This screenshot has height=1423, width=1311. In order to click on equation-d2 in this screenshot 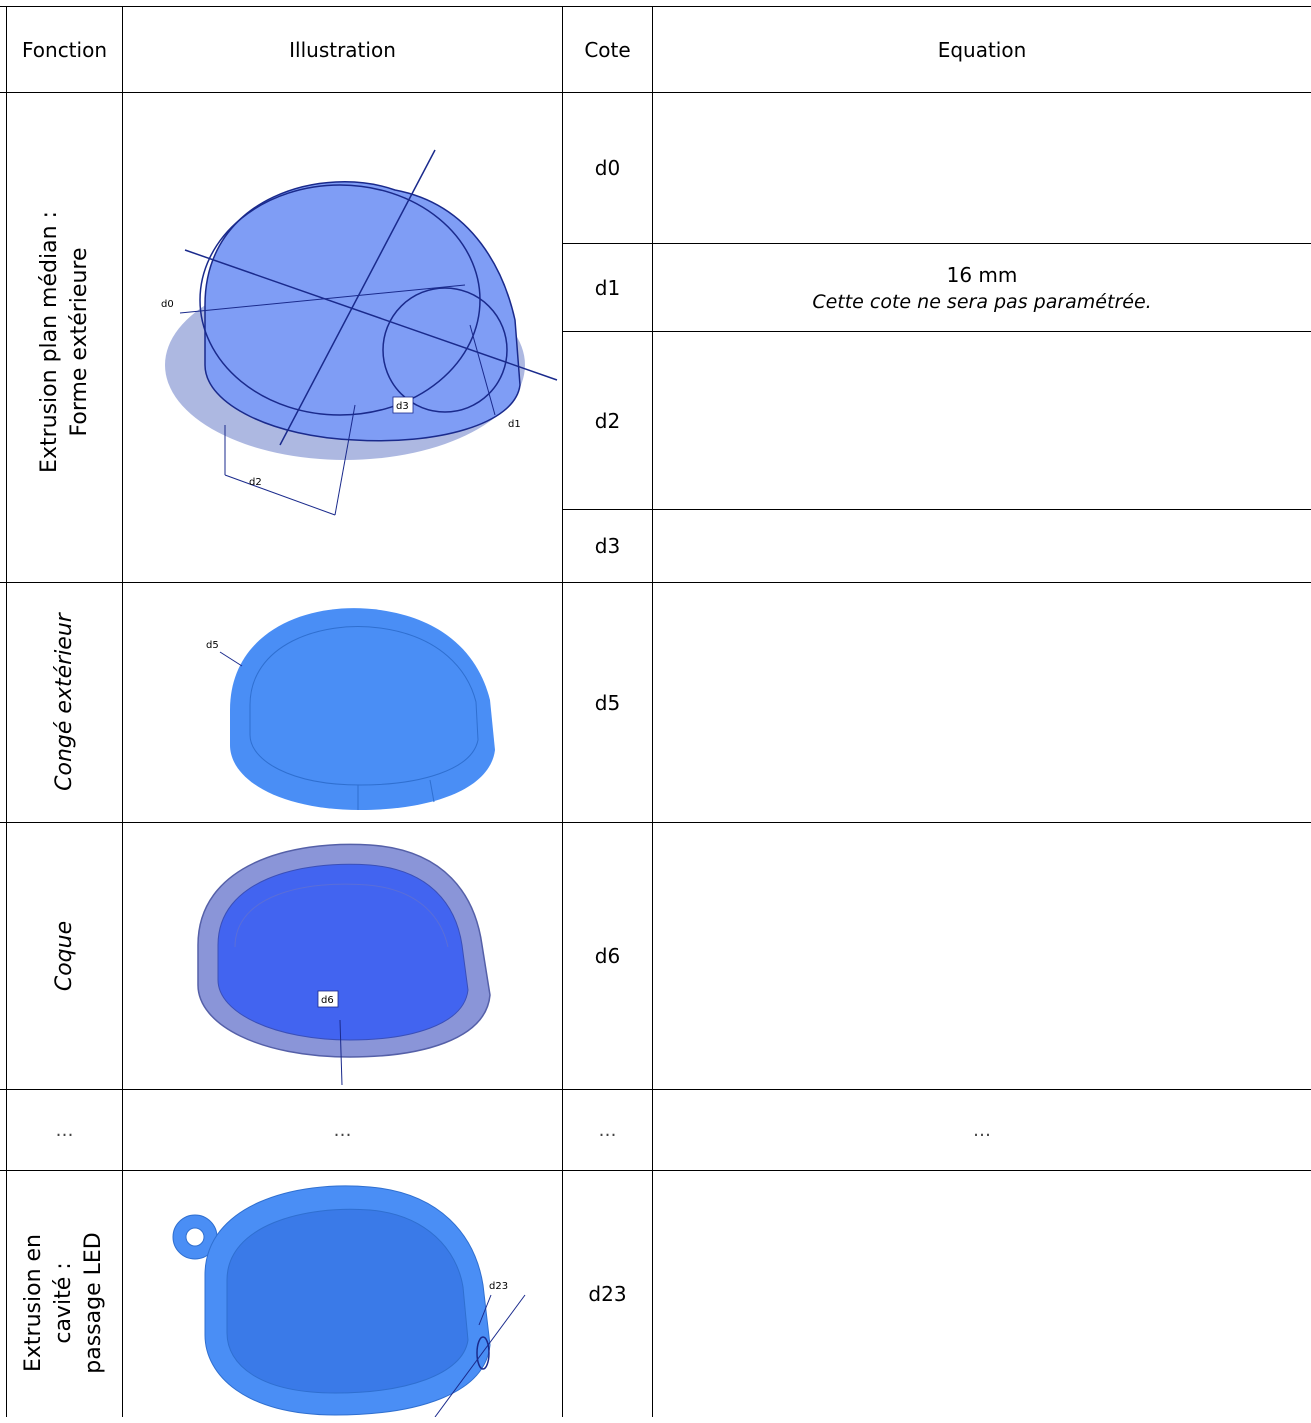, I will do `click(982, 420)`.